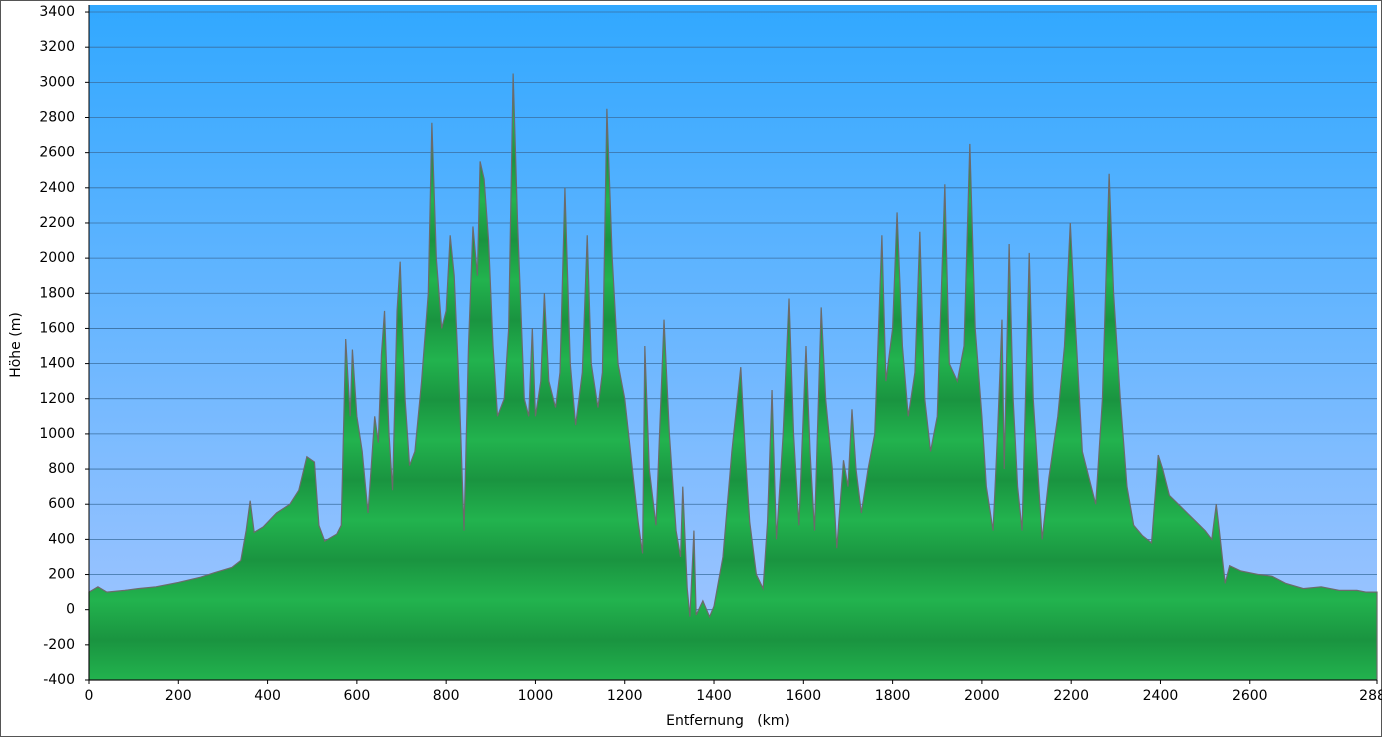  Describe the element at coordinates (89, 696) in the screenshot. I see `x-tick-label: 0` at that location.